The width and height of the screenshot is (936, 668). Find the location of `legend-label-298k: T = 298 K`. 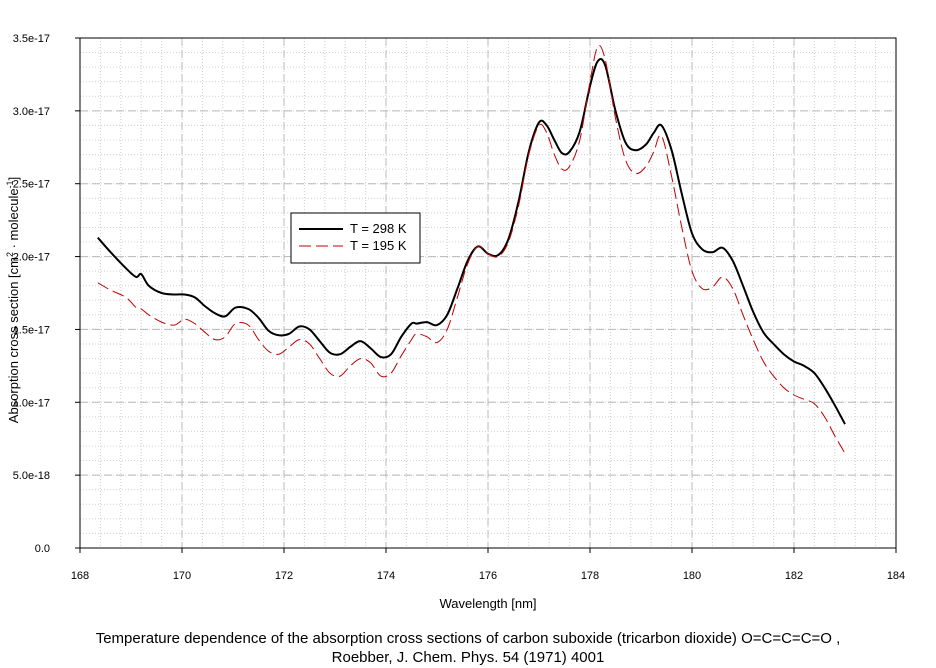

legend-label-298k: T = 298 K is located at coordinates (378, 228).